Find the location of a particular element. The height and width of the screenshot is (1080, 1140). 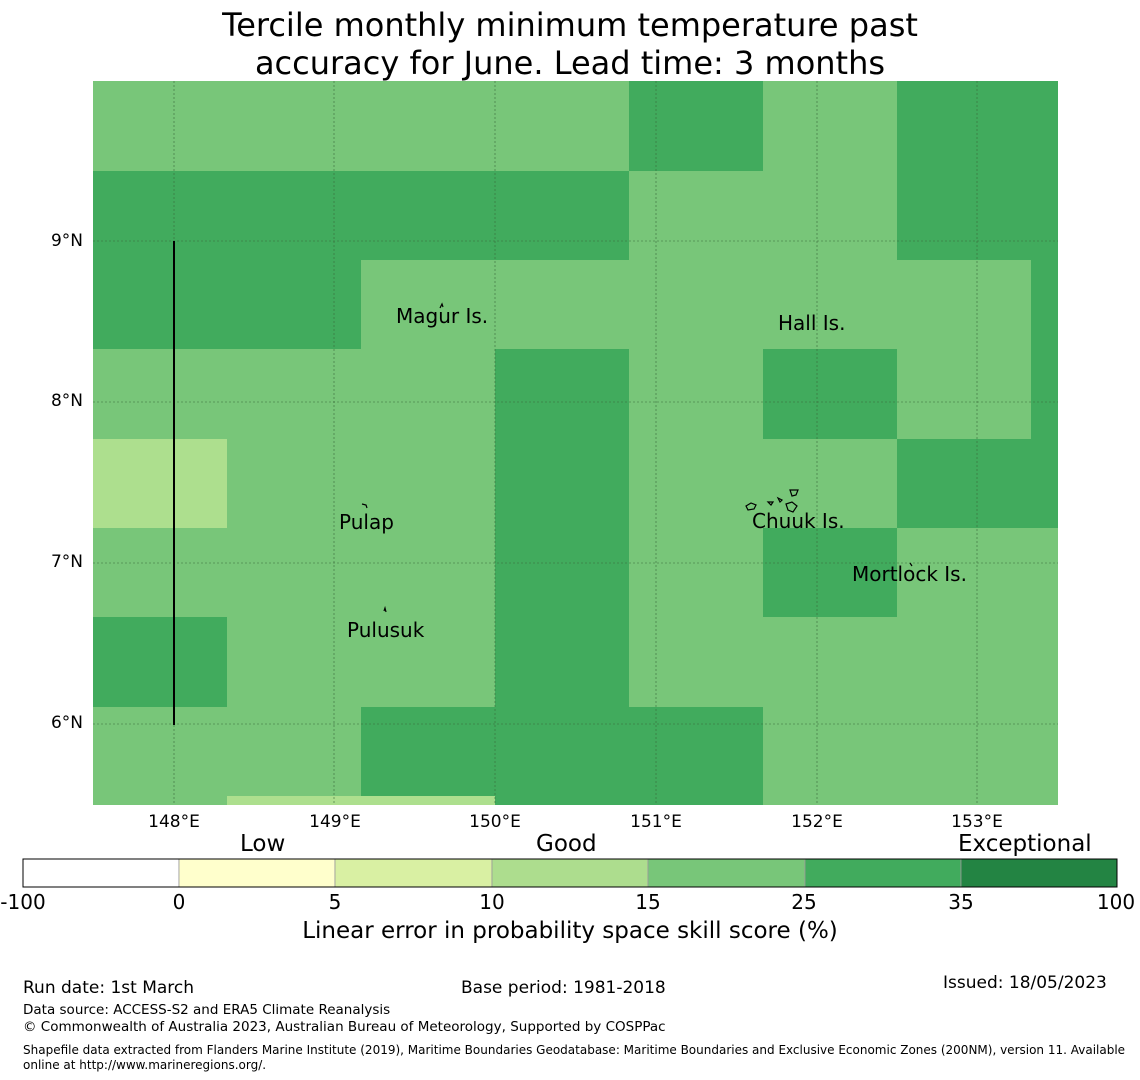

pulap-island-shape is located at coordinates (364, 506).